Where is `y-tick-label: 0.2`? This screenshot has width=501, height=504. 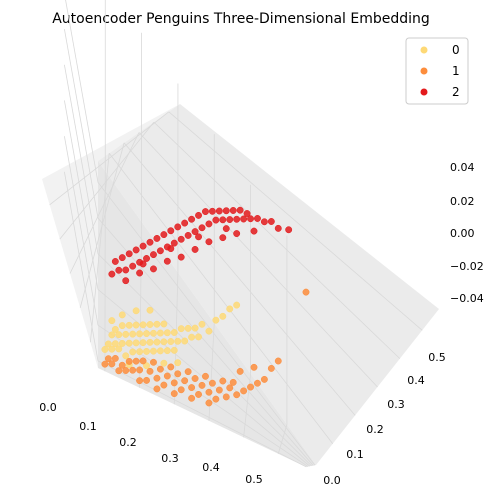 y-tick-label: 0.2 is located at coordinates (375, 429).